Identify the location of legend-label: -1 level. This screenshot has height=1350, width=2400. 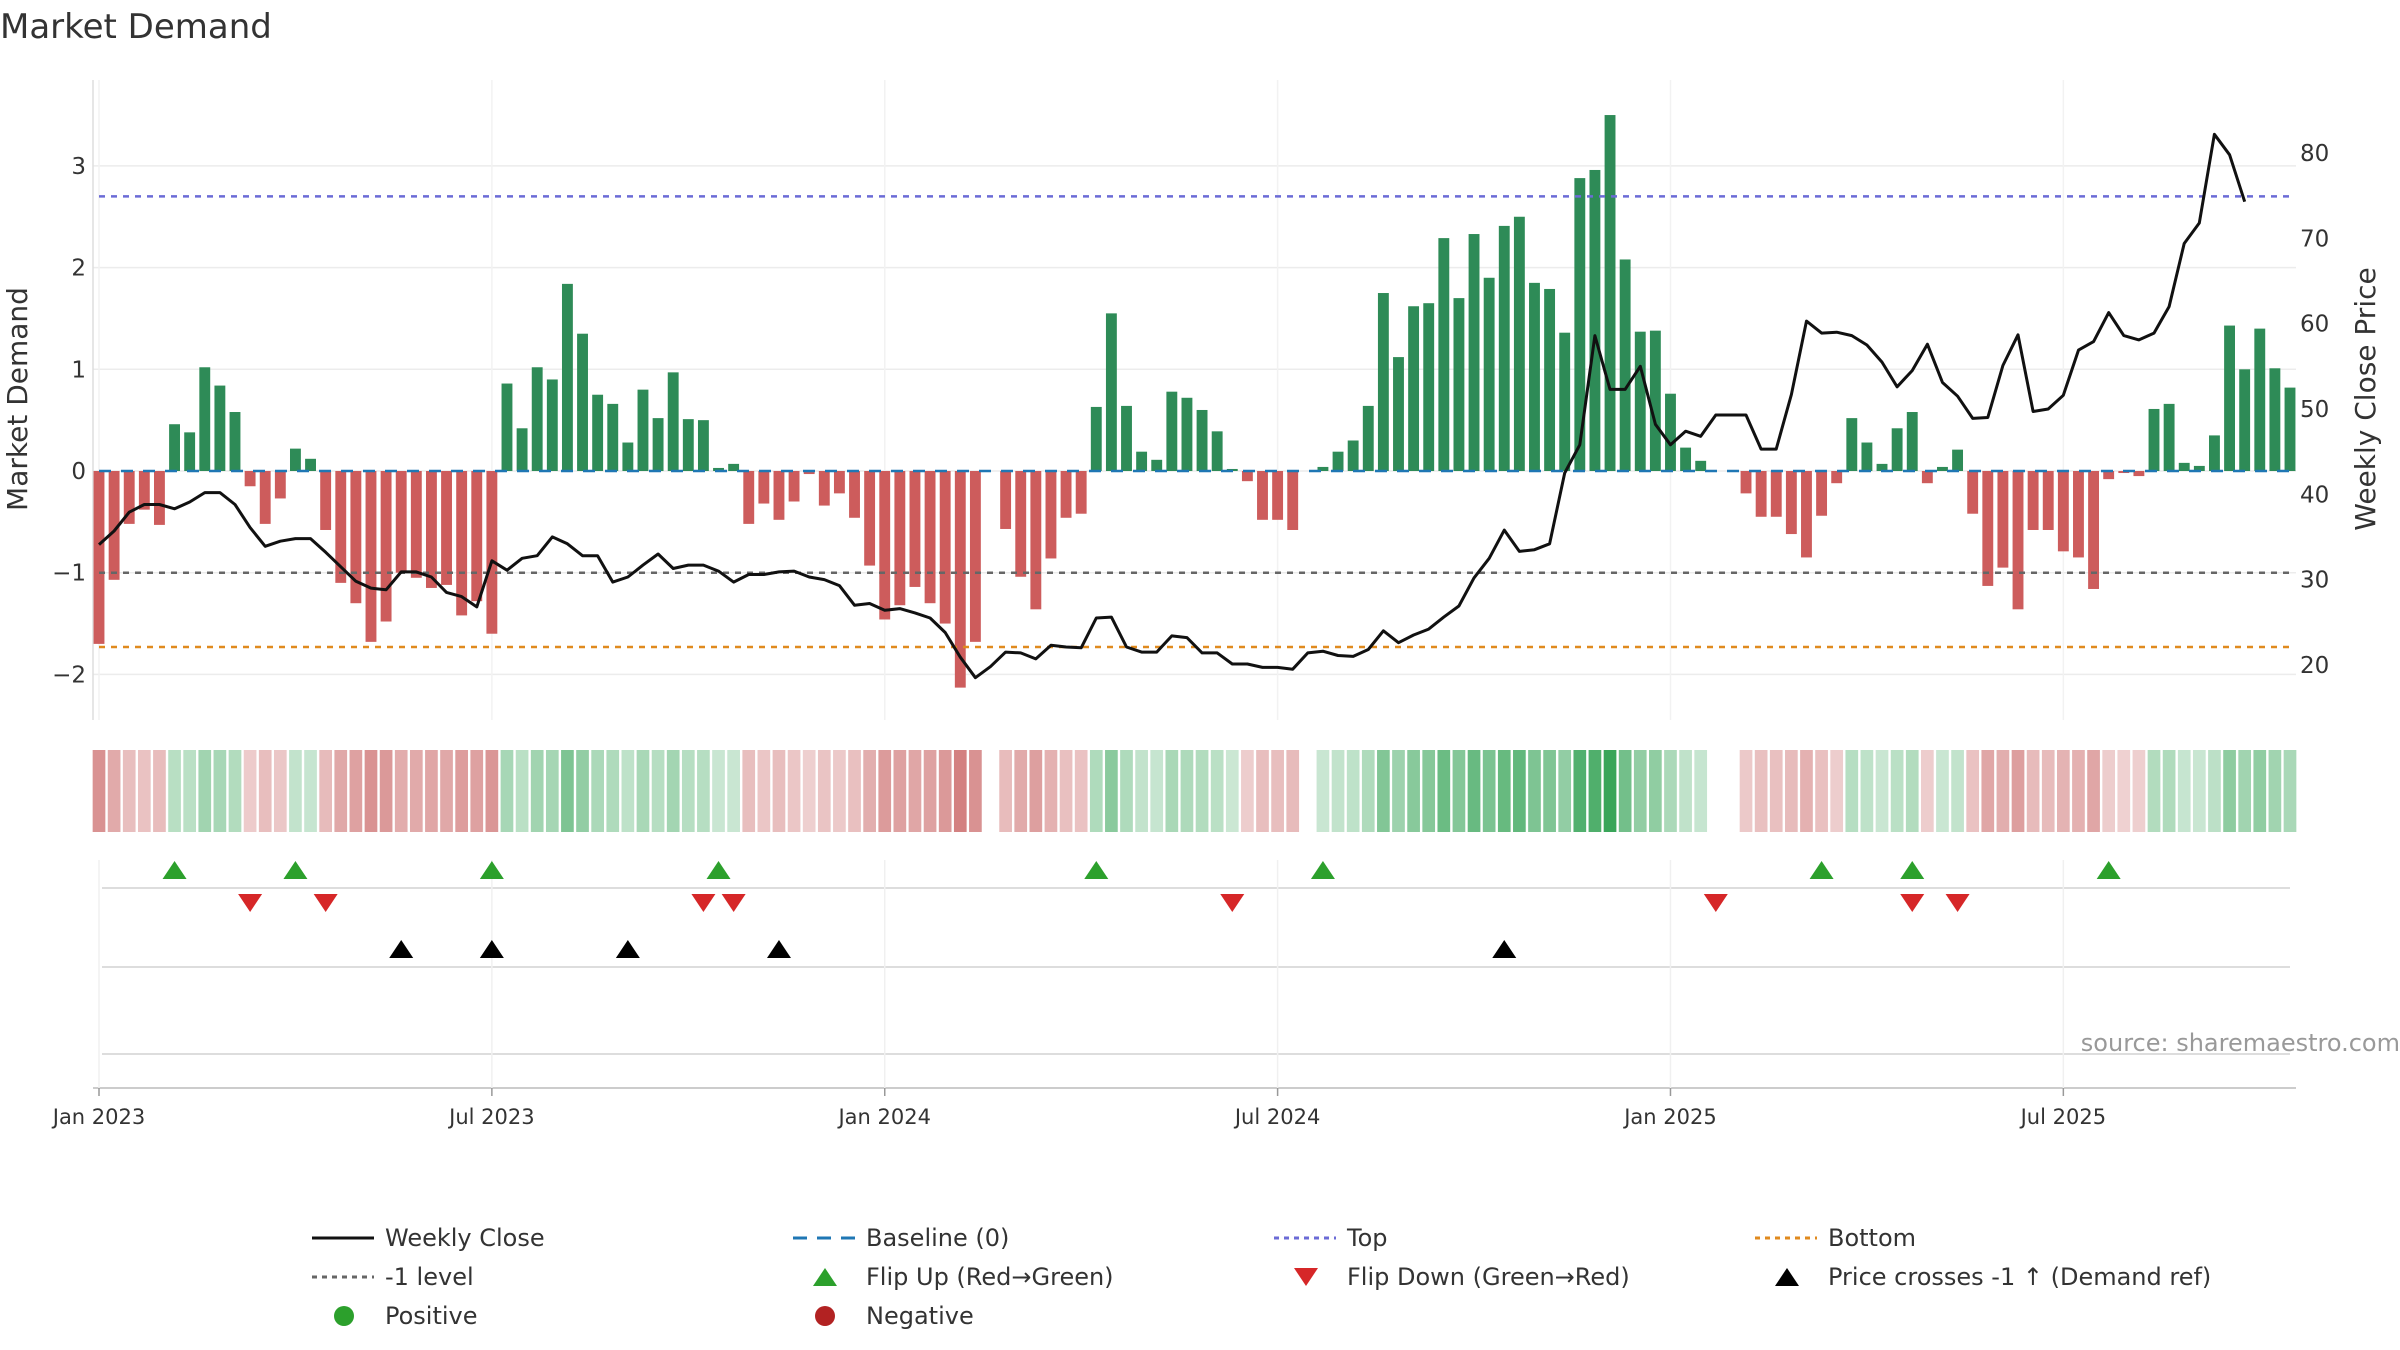
(429, 1277).